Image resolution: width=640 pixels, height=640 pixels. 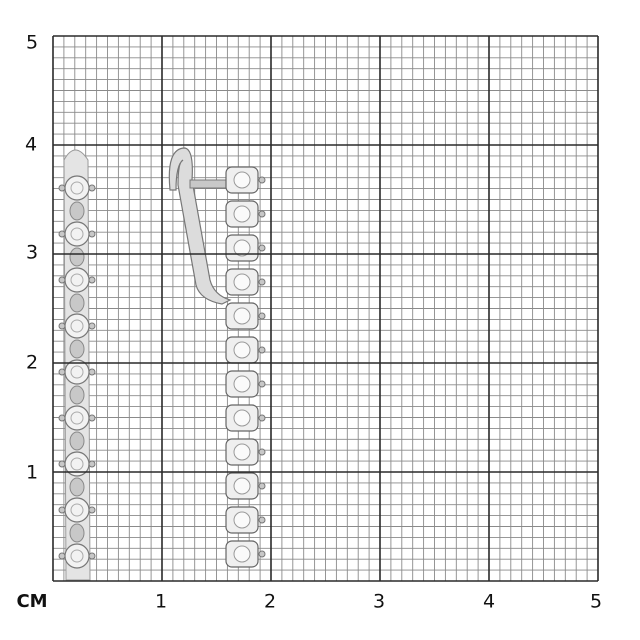 What do you see at coordinates (32, 42) in the screenshot?
I see `y-label-5: 5` at bounding box center [32, 42].